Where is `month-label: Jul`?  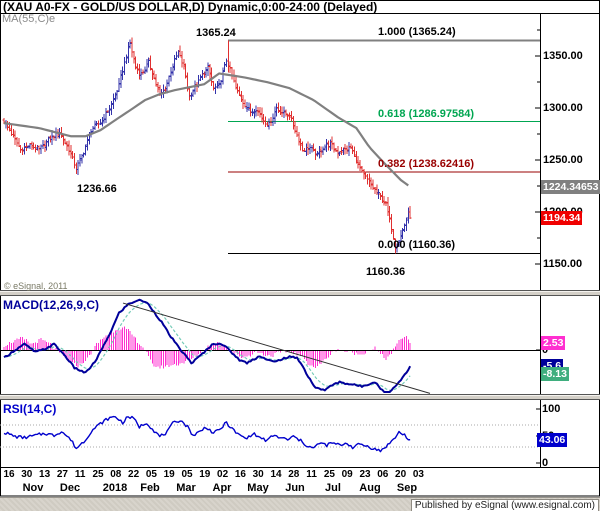 month-label: Jul is located at coordinates (333, 488).